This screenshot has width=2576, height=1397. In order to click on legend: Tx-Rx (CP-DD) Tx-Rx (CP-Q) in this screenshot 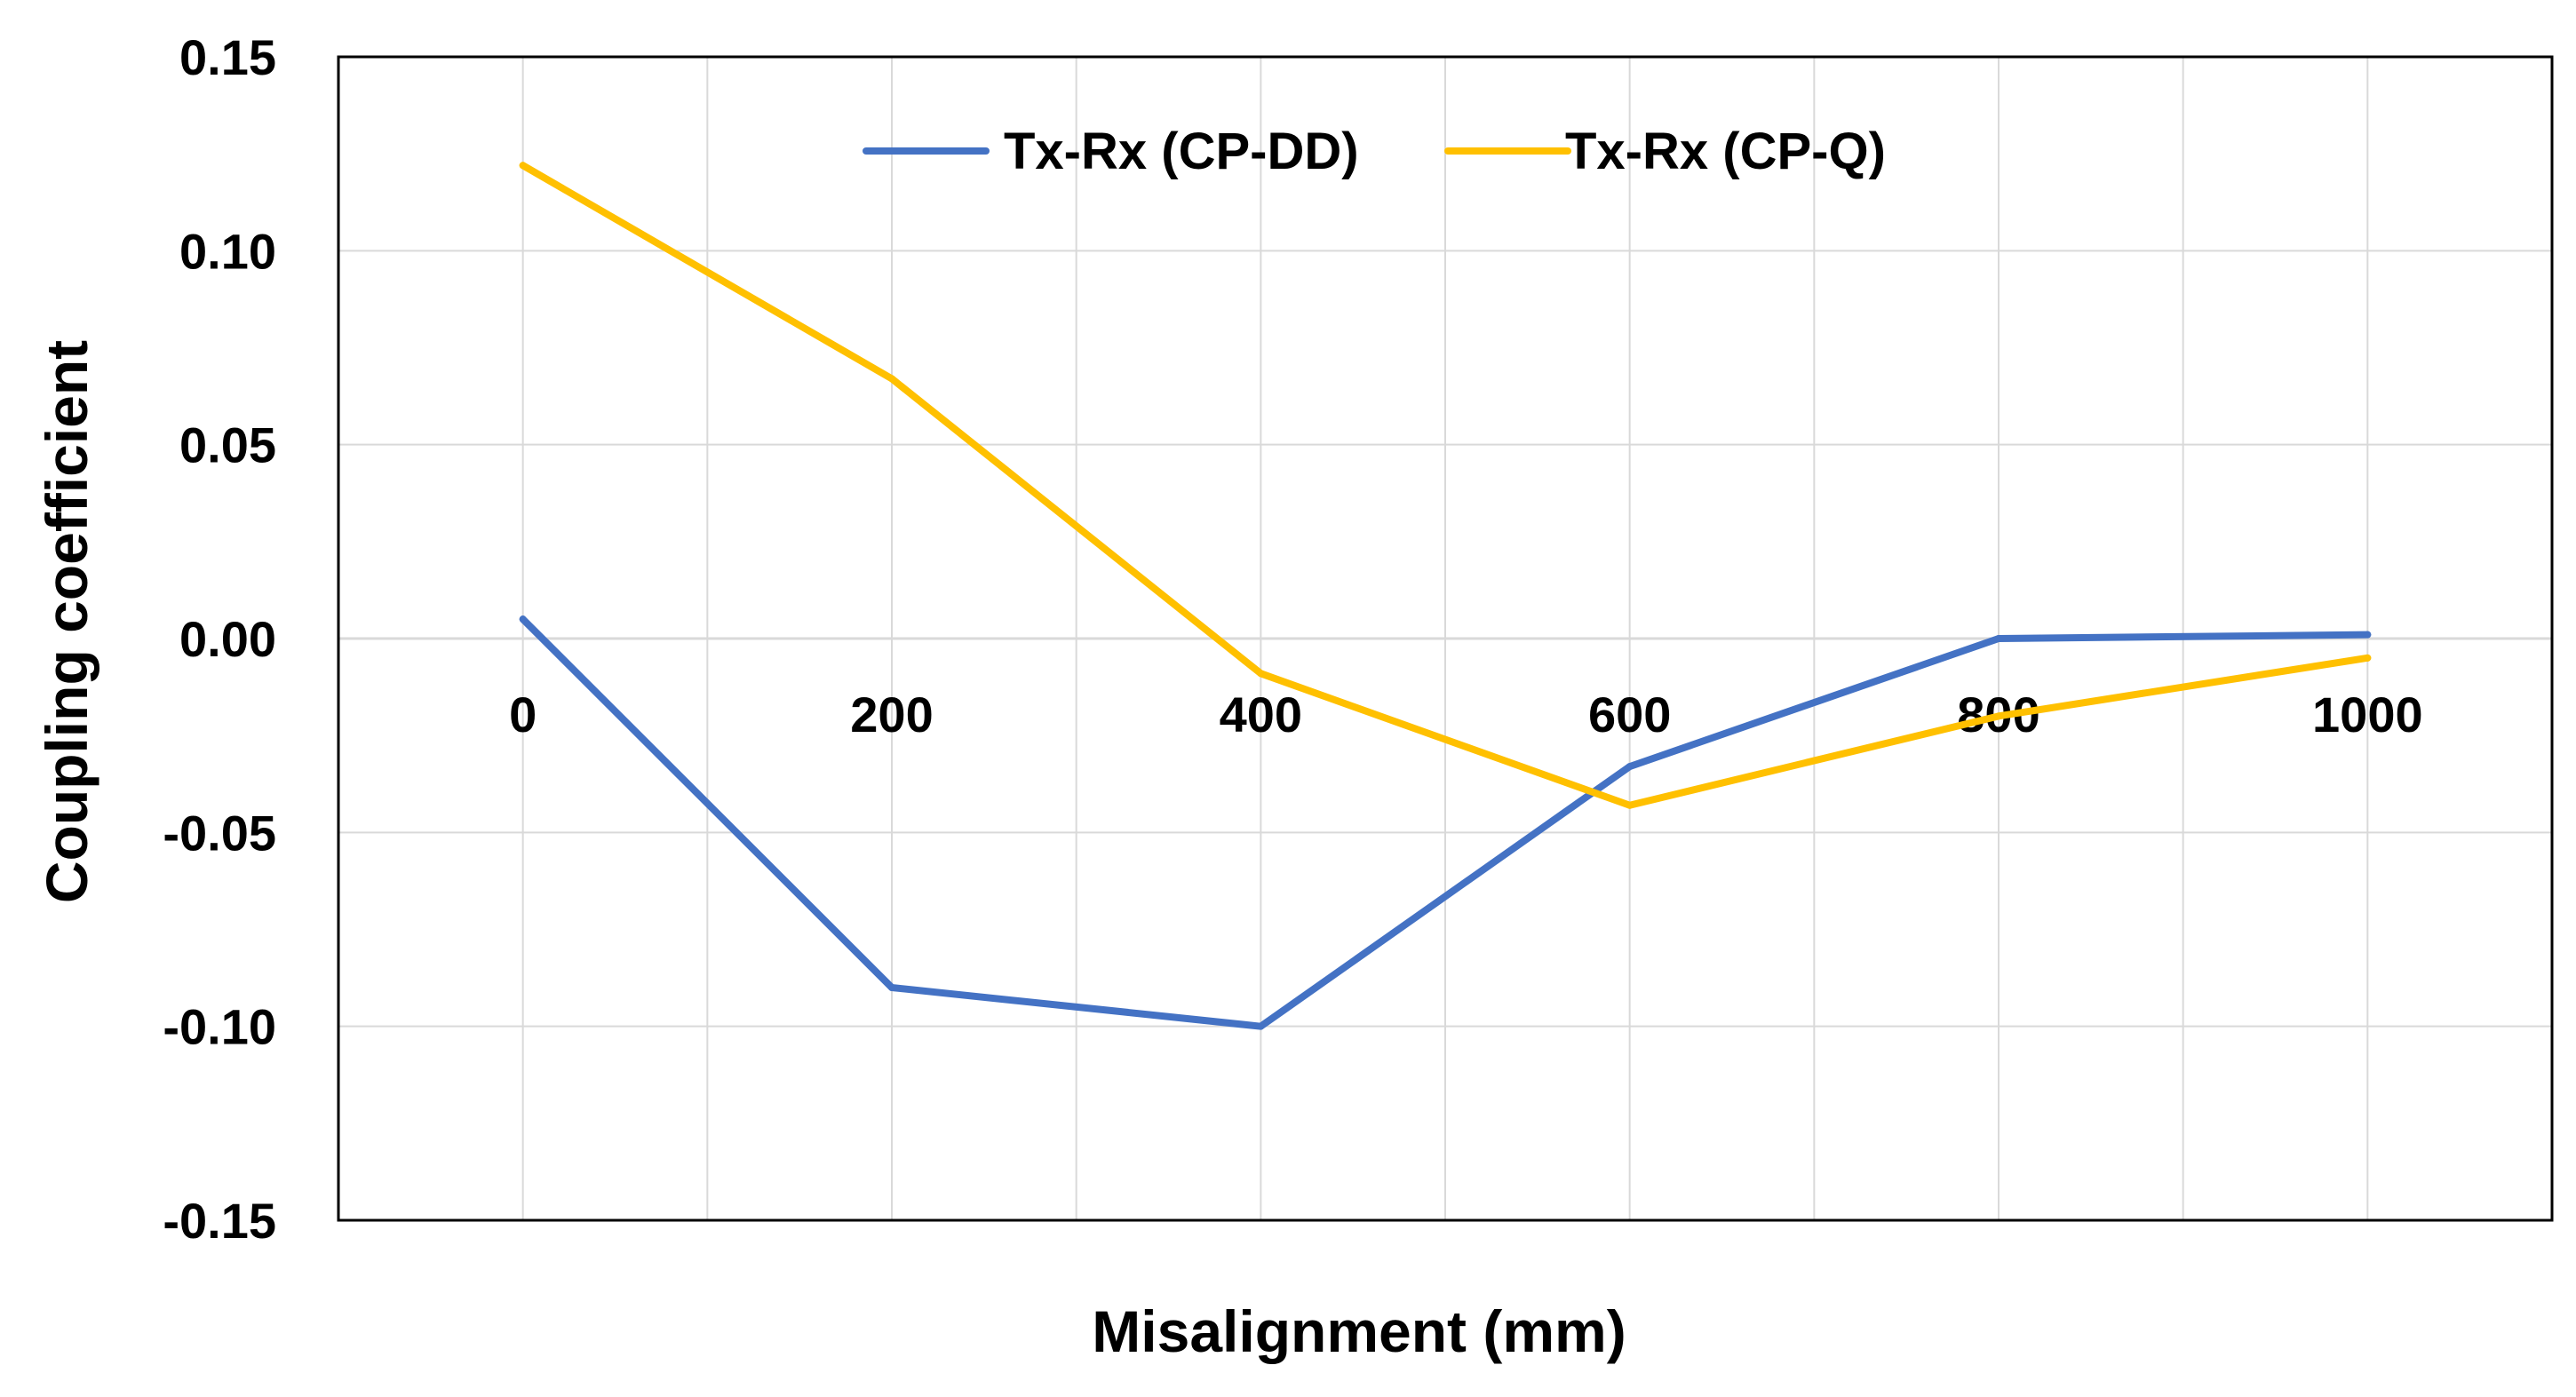, I will do `click(1374, 151)`.